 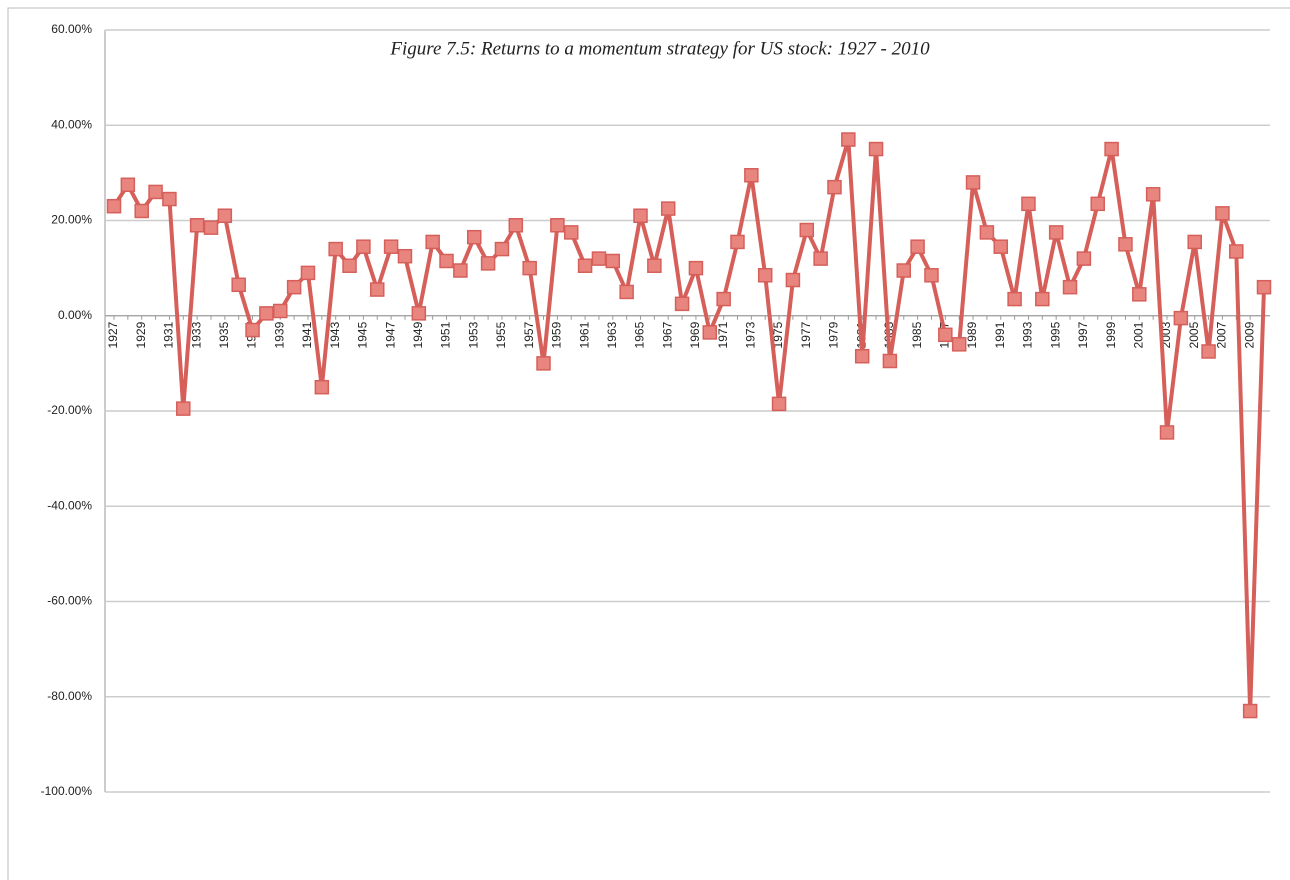 I want to click on x-tick-label: 1957, so click(x=529, y=334).